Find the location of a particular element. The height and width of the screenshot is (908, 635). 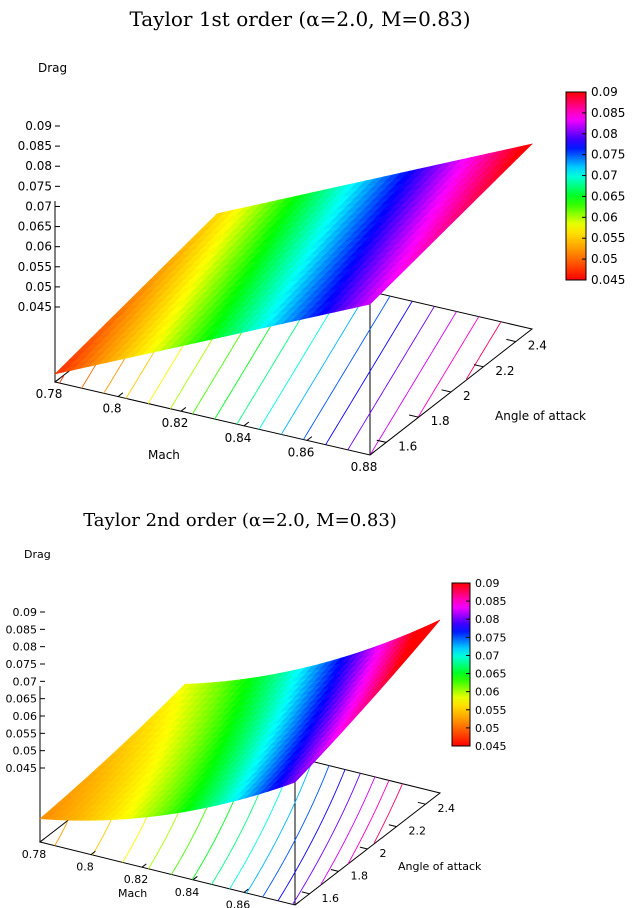

surface is located at coordinates (240, 720).